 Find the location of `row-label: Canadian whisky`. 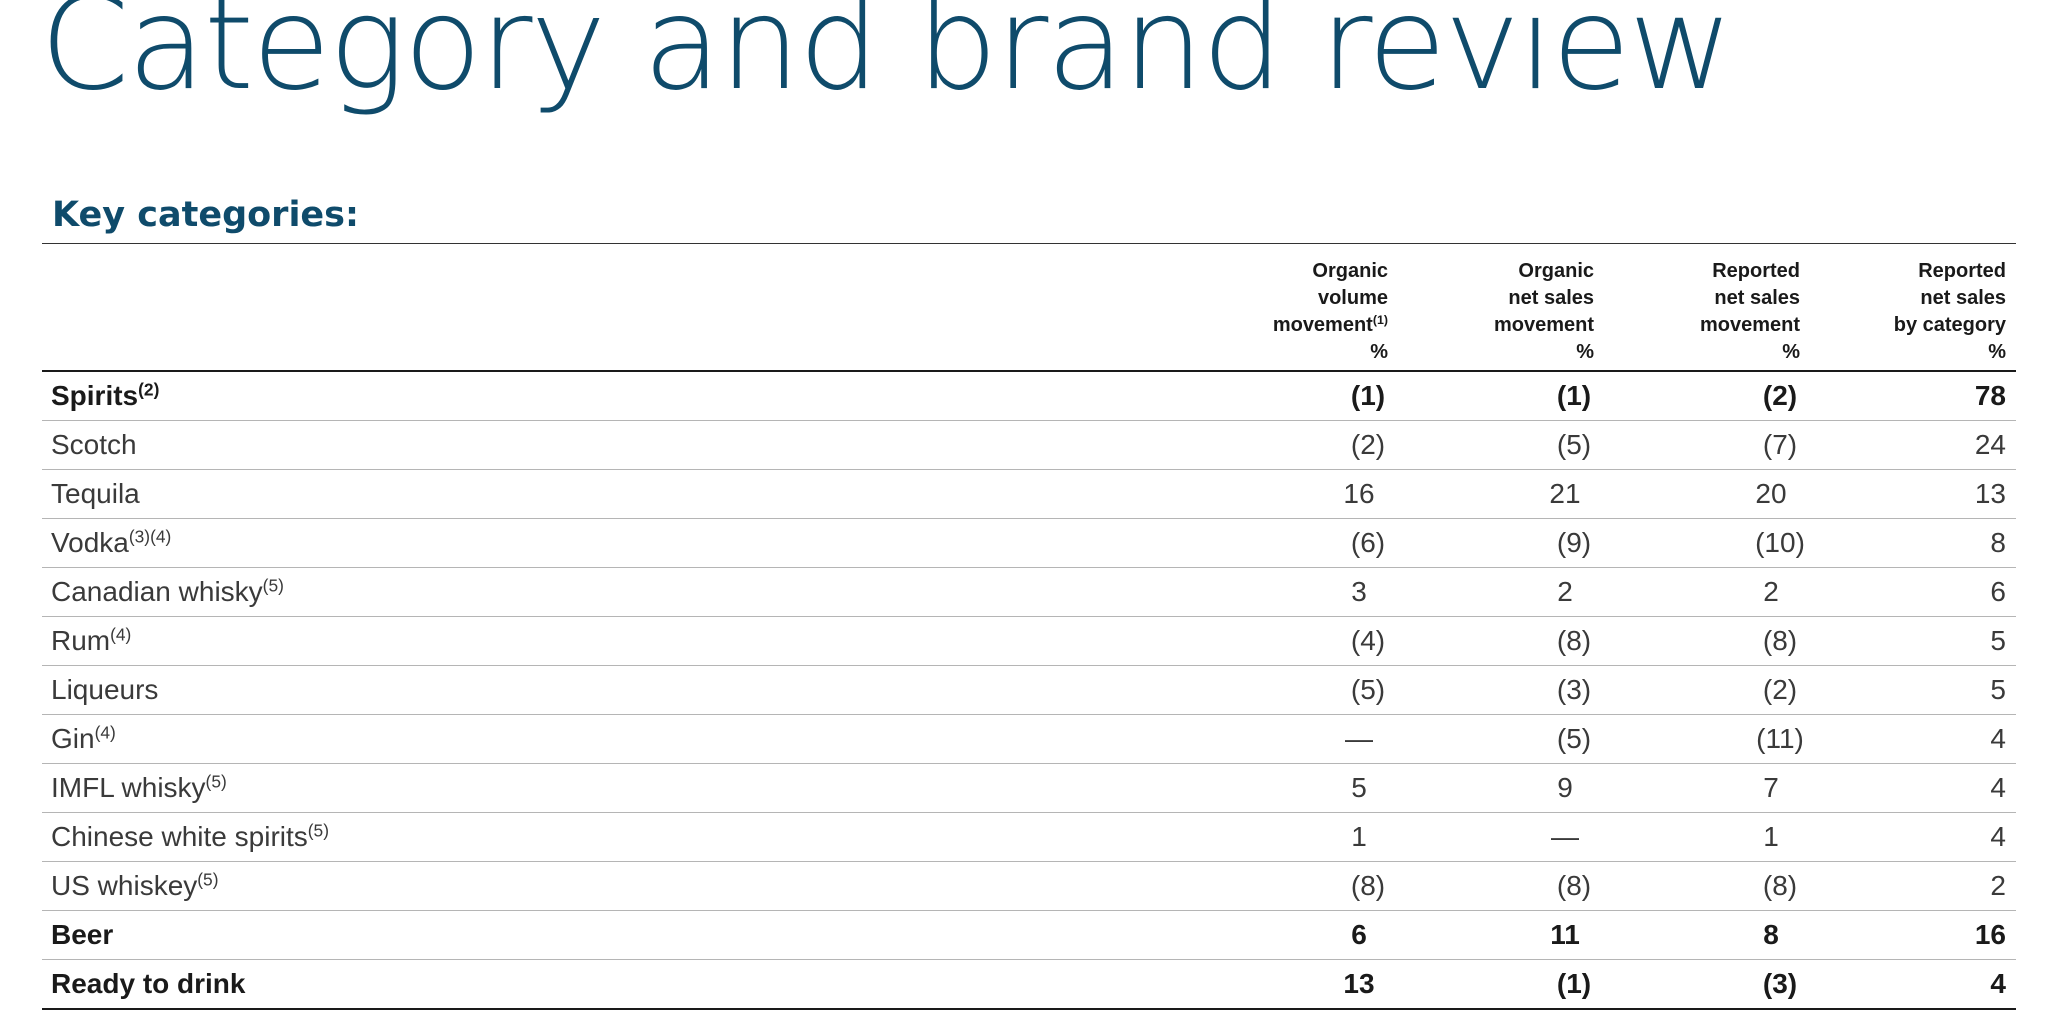

row-label: Canadian whisky is located at coordinates (157, 591).